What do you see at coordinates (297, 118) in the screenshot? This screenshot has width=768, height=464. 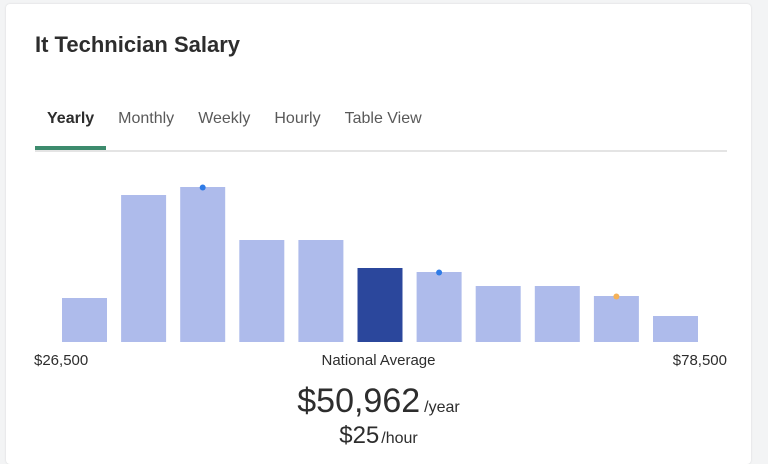 I see `tab-hourly: Hourly` at bounding box center [297, 118].